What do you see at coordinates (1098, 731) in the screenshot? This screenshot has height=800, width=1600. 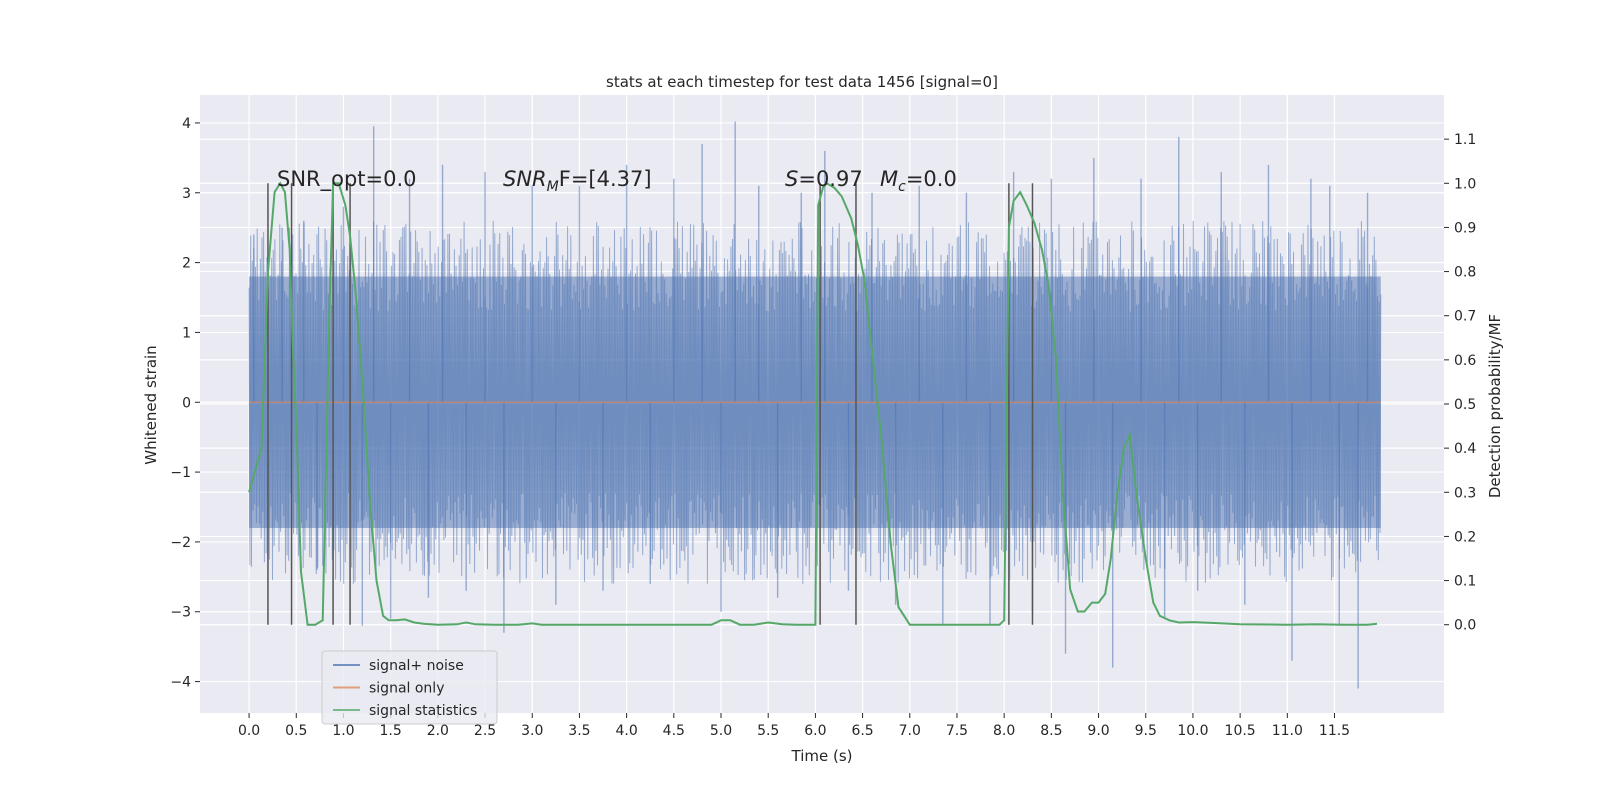 I see `x-tick-label: 9.0` at bounding box center [1098, 731].